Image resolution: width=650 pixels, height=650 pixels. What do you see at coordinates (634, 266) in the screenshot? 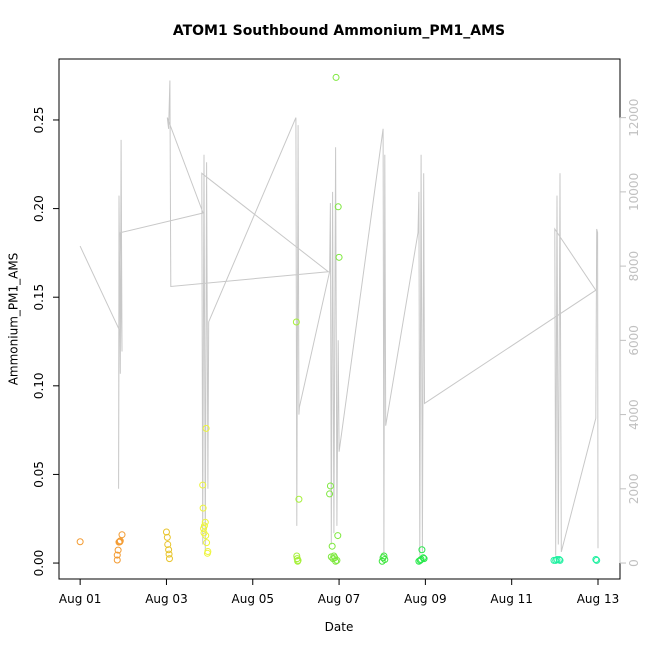
I see `y2-tick-label: 8000` at bounding box center [634, 266].